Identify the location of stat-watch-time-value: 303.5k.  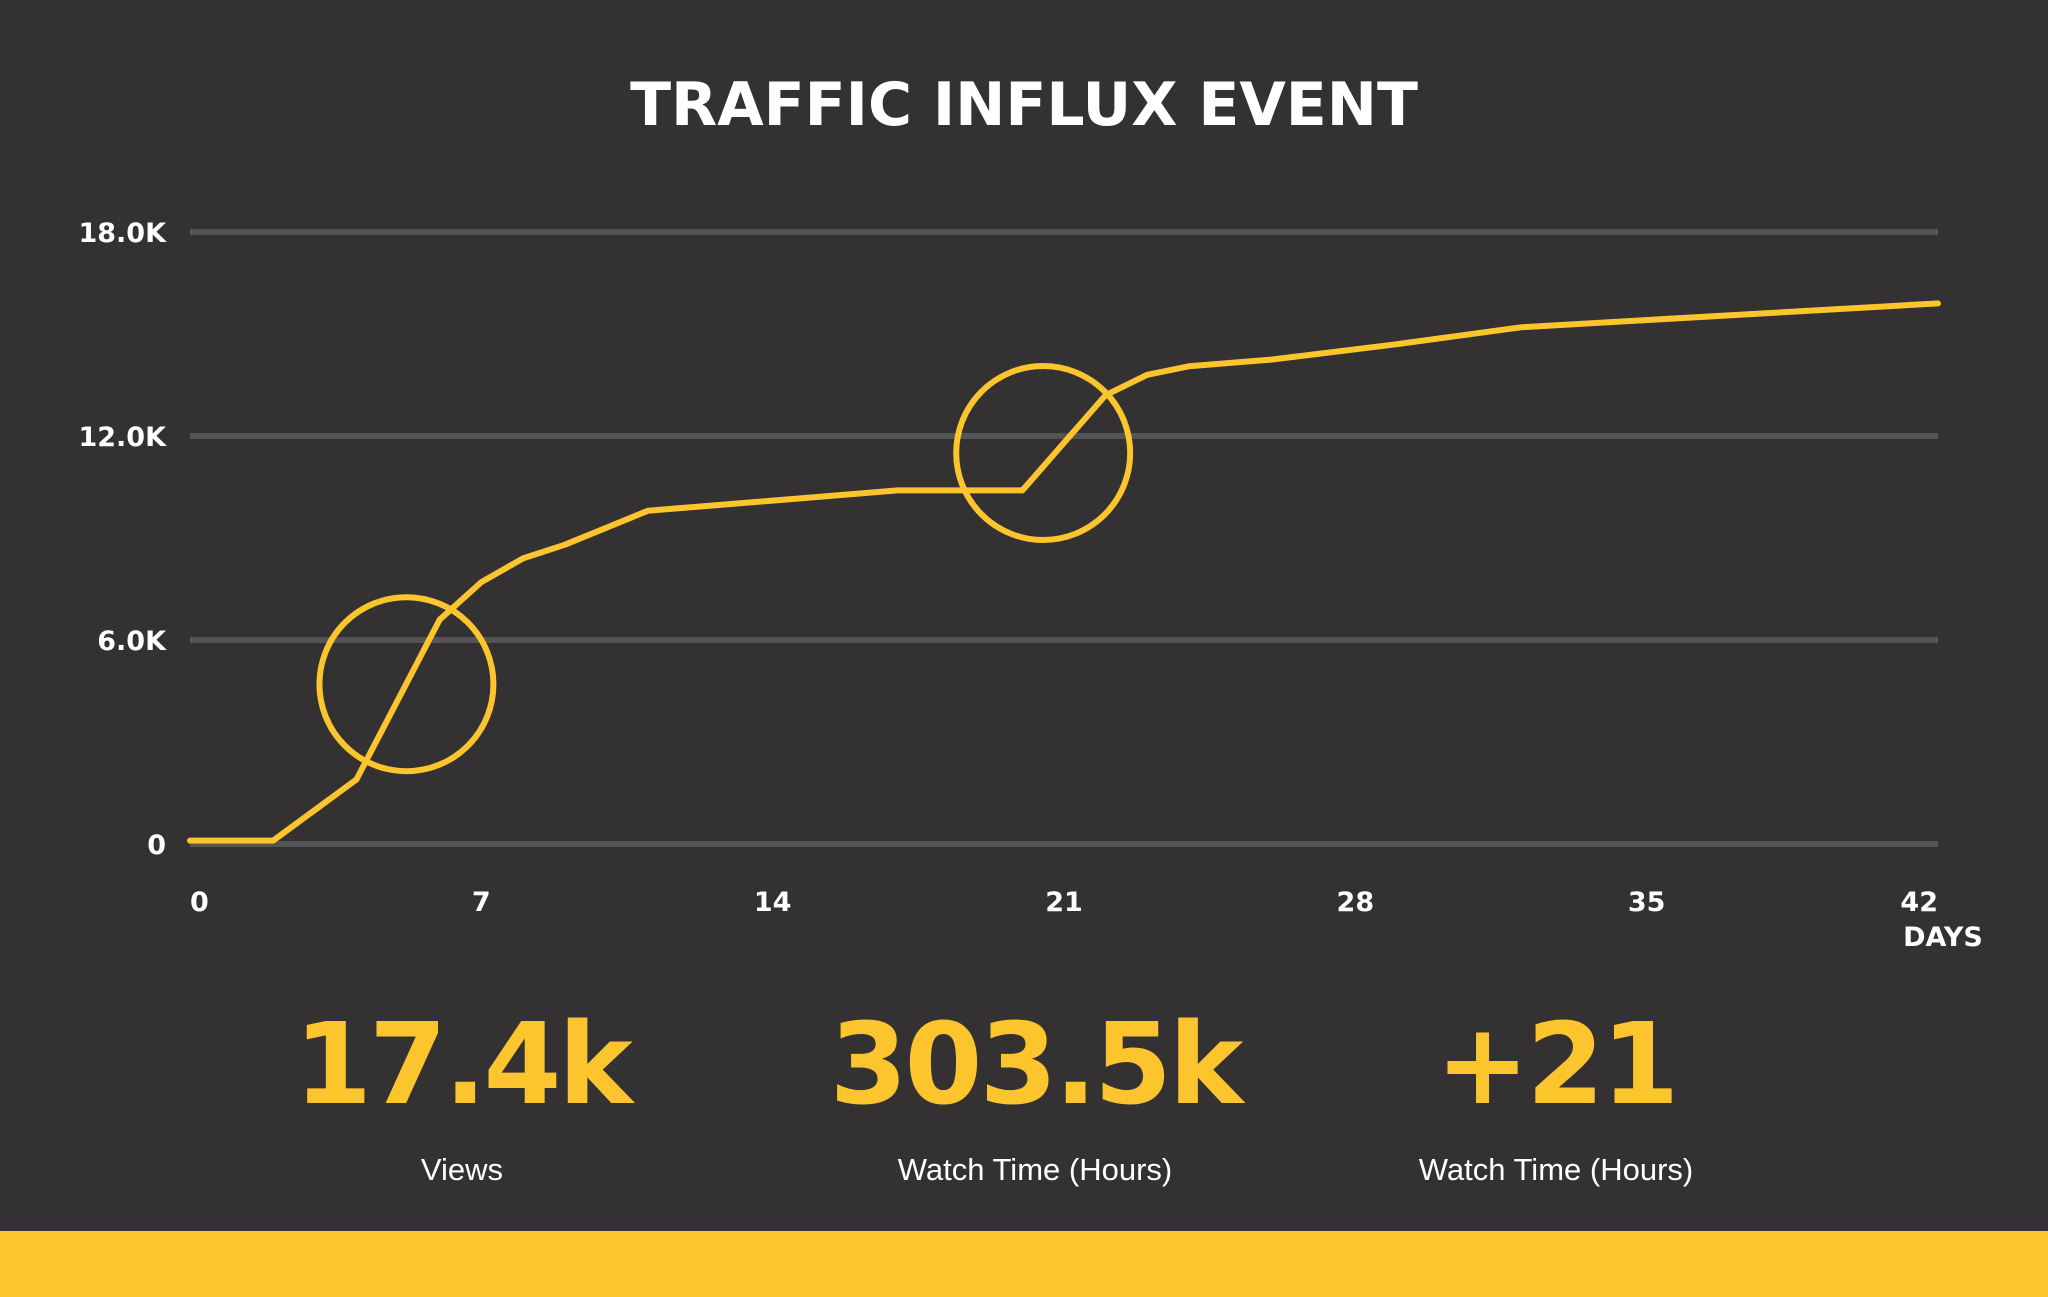
(1036, 1065).